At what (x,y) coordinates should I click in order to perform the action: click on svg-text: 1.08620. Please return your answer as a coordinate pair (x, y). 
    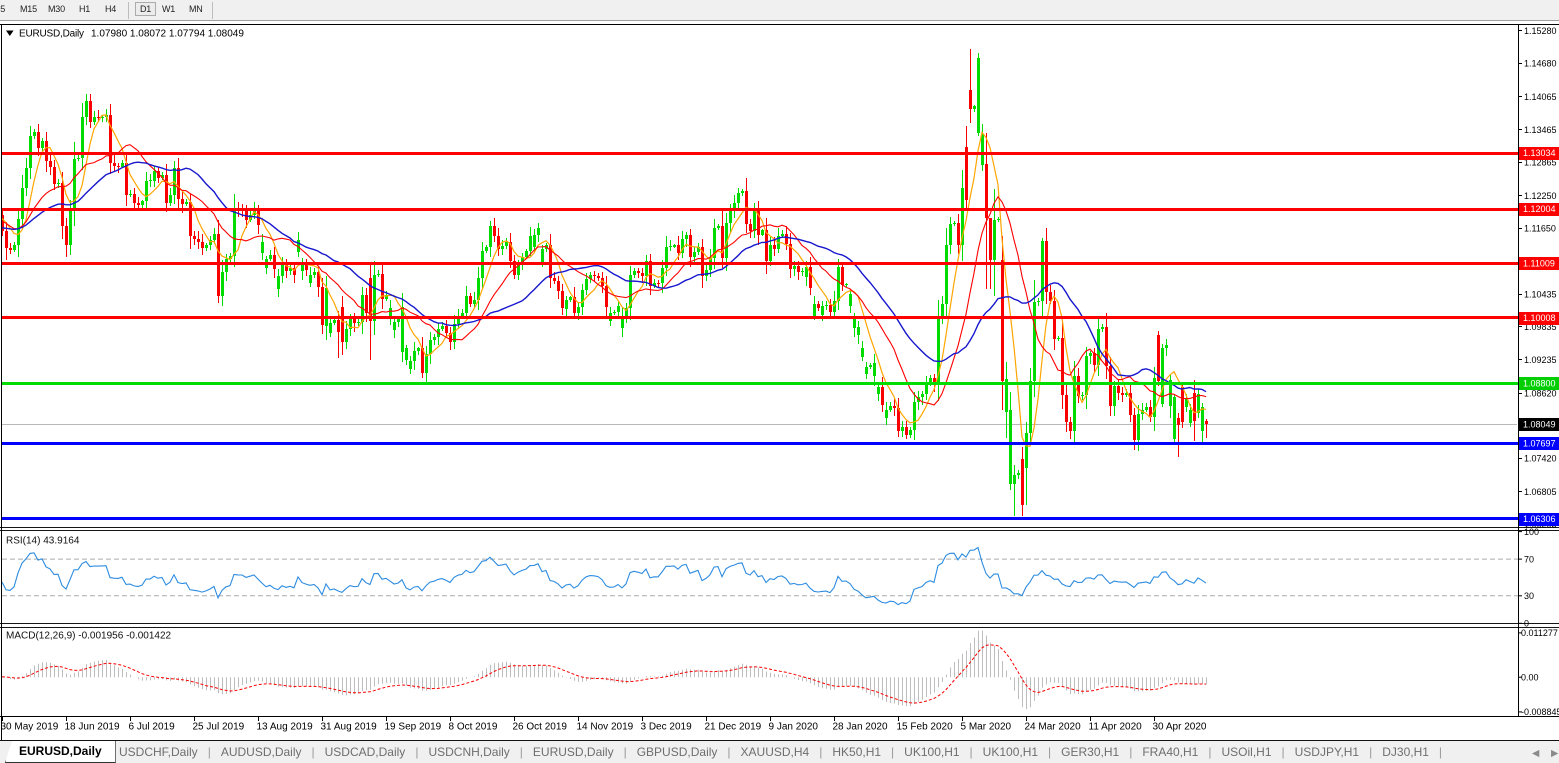
    Looking at the image, I should click on (1540, 393).